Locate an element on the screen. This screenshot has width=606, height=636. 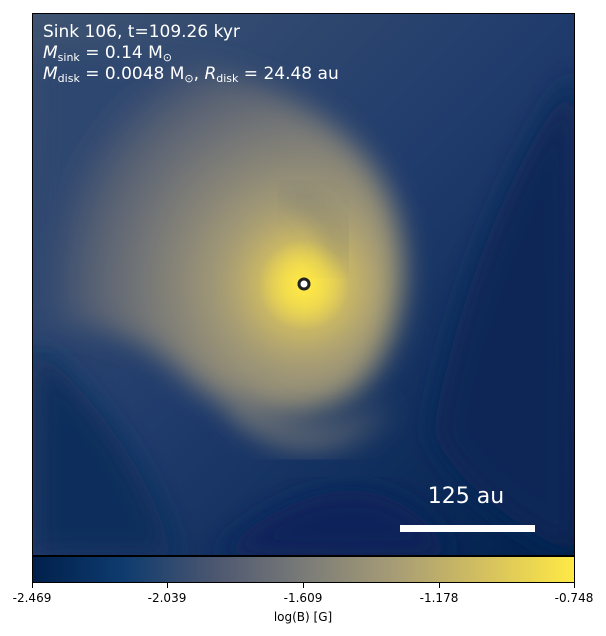
scale-bar-label: 125 au is located at coordinates (466, 496).